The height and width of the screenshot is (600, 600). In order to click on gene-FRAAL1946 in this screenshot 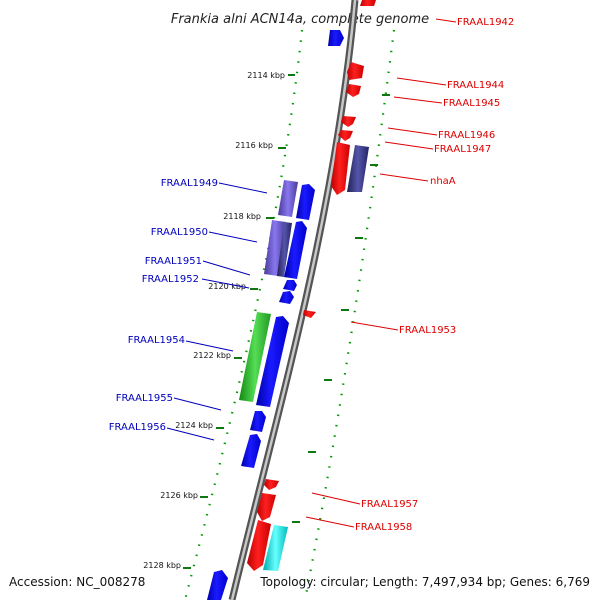, I will do `click(348, 121)`.